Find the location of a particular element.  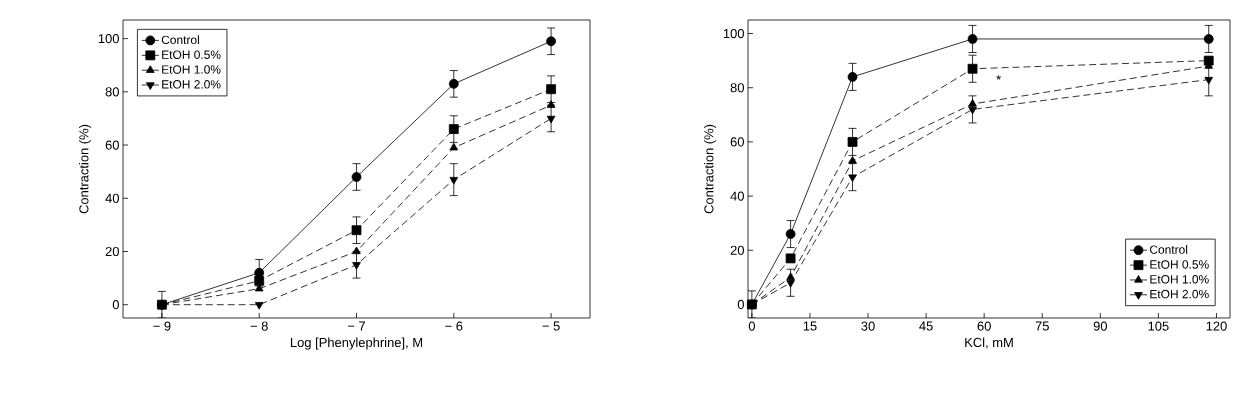

x-tick-label: 0 is located at coordinates (751, 326).